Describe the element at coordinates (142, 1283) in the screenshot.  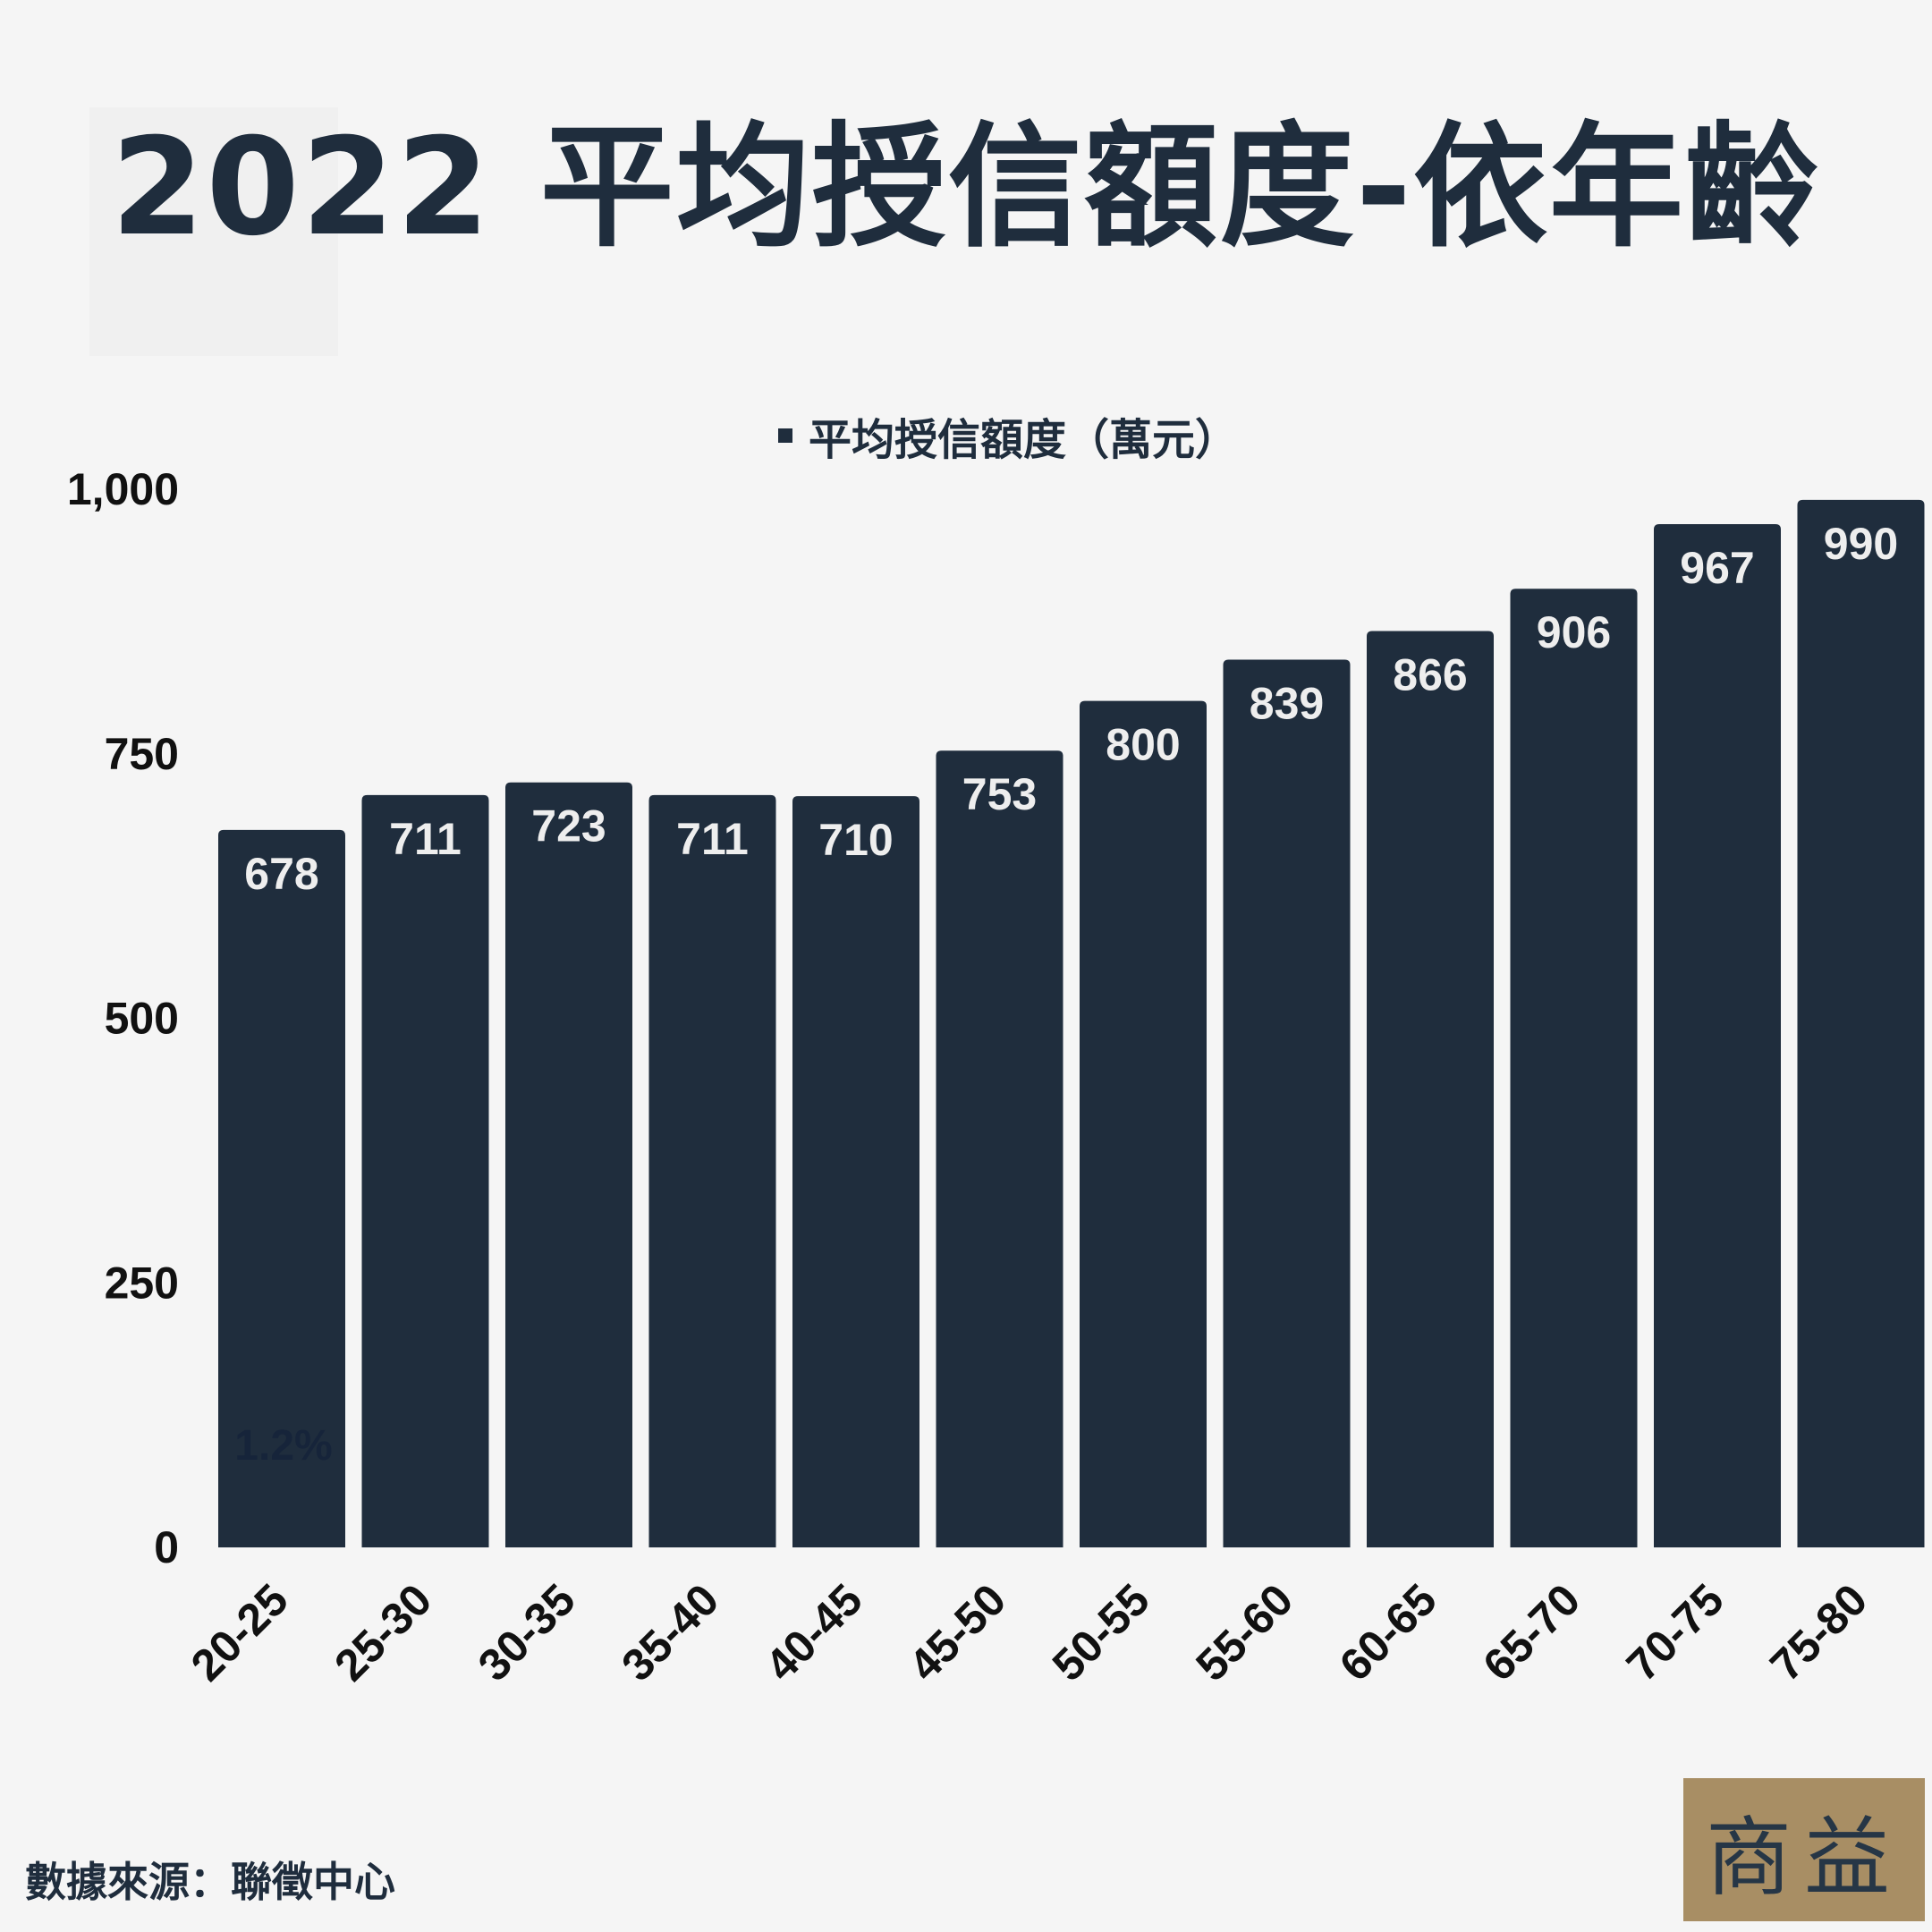
I see `y-tick-label: 250` at that location.